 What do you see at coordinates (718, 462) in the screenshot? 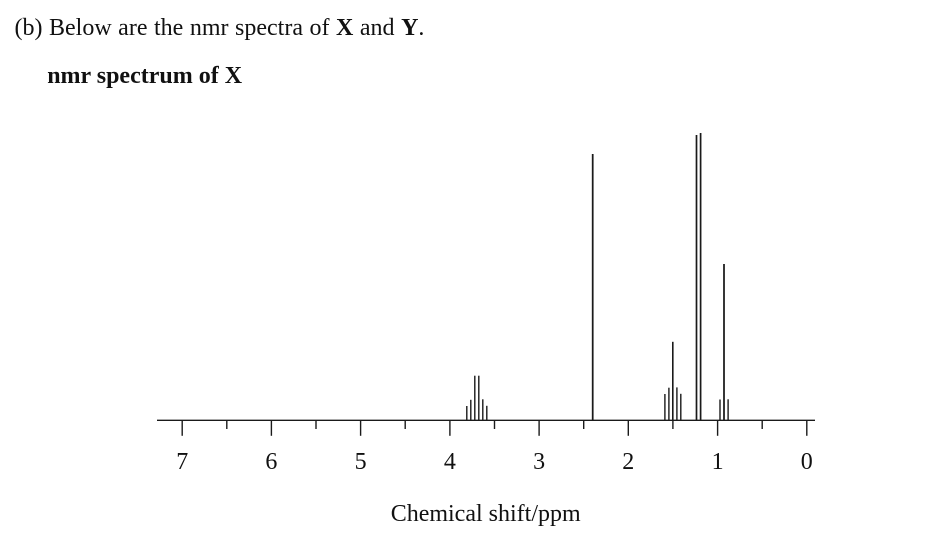
I see `svg-text: 1` at bounding box center [718, 462].